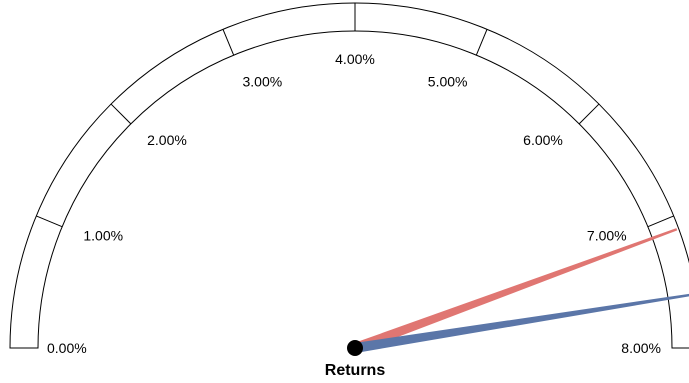  What do you see at coordinates (67, 348) in the screenshot?
I see `gauge-tick-label: 0.00%` at bounding box center [67, 348].